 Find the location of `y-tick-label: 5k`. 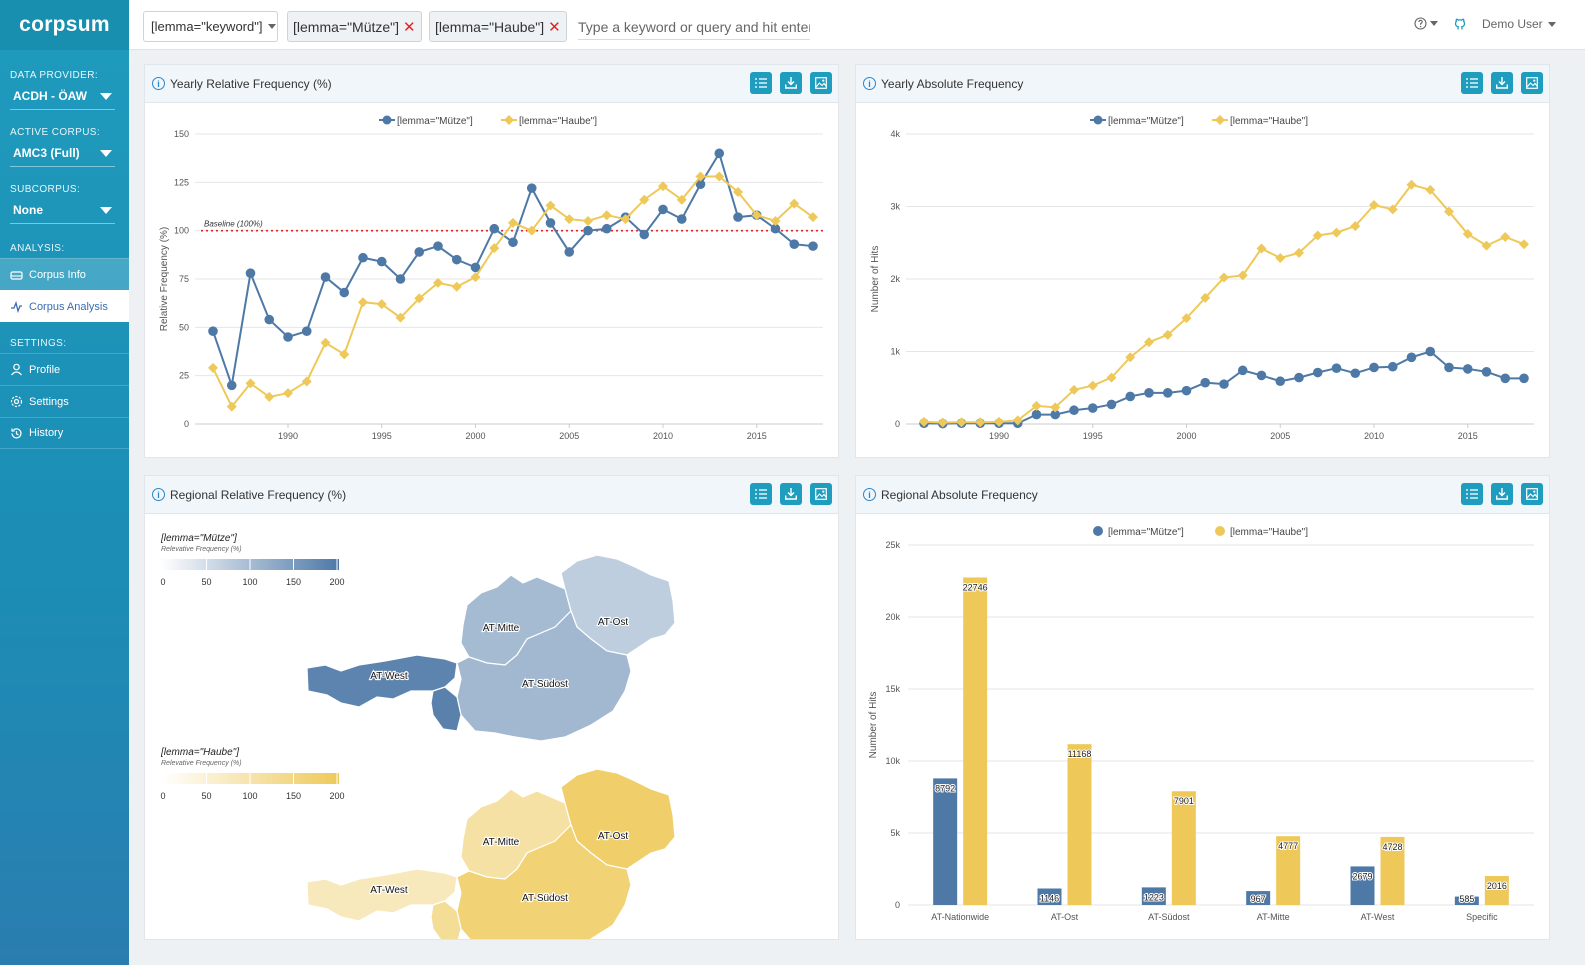

y-tick-label: 5k is located at coordinates (895, 833).